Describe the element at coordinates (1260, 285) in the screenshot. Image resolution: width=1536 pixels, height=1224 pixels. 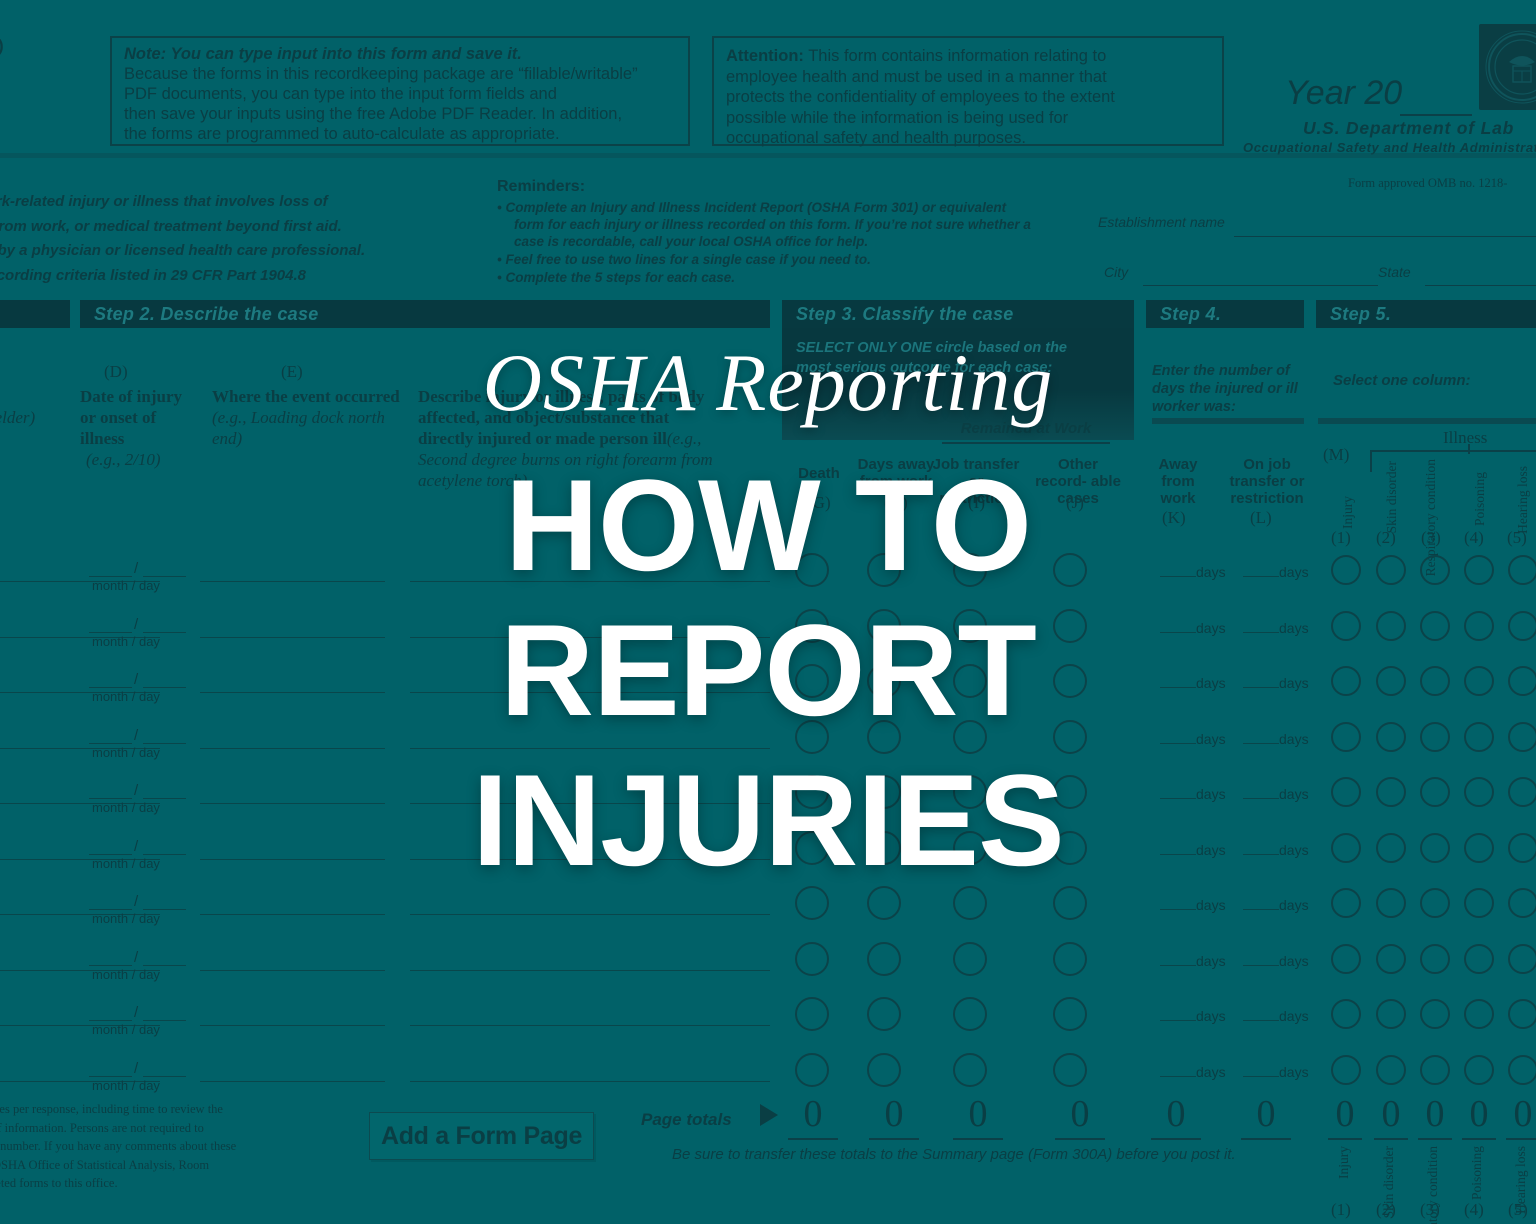
I see `city-input` at that location.